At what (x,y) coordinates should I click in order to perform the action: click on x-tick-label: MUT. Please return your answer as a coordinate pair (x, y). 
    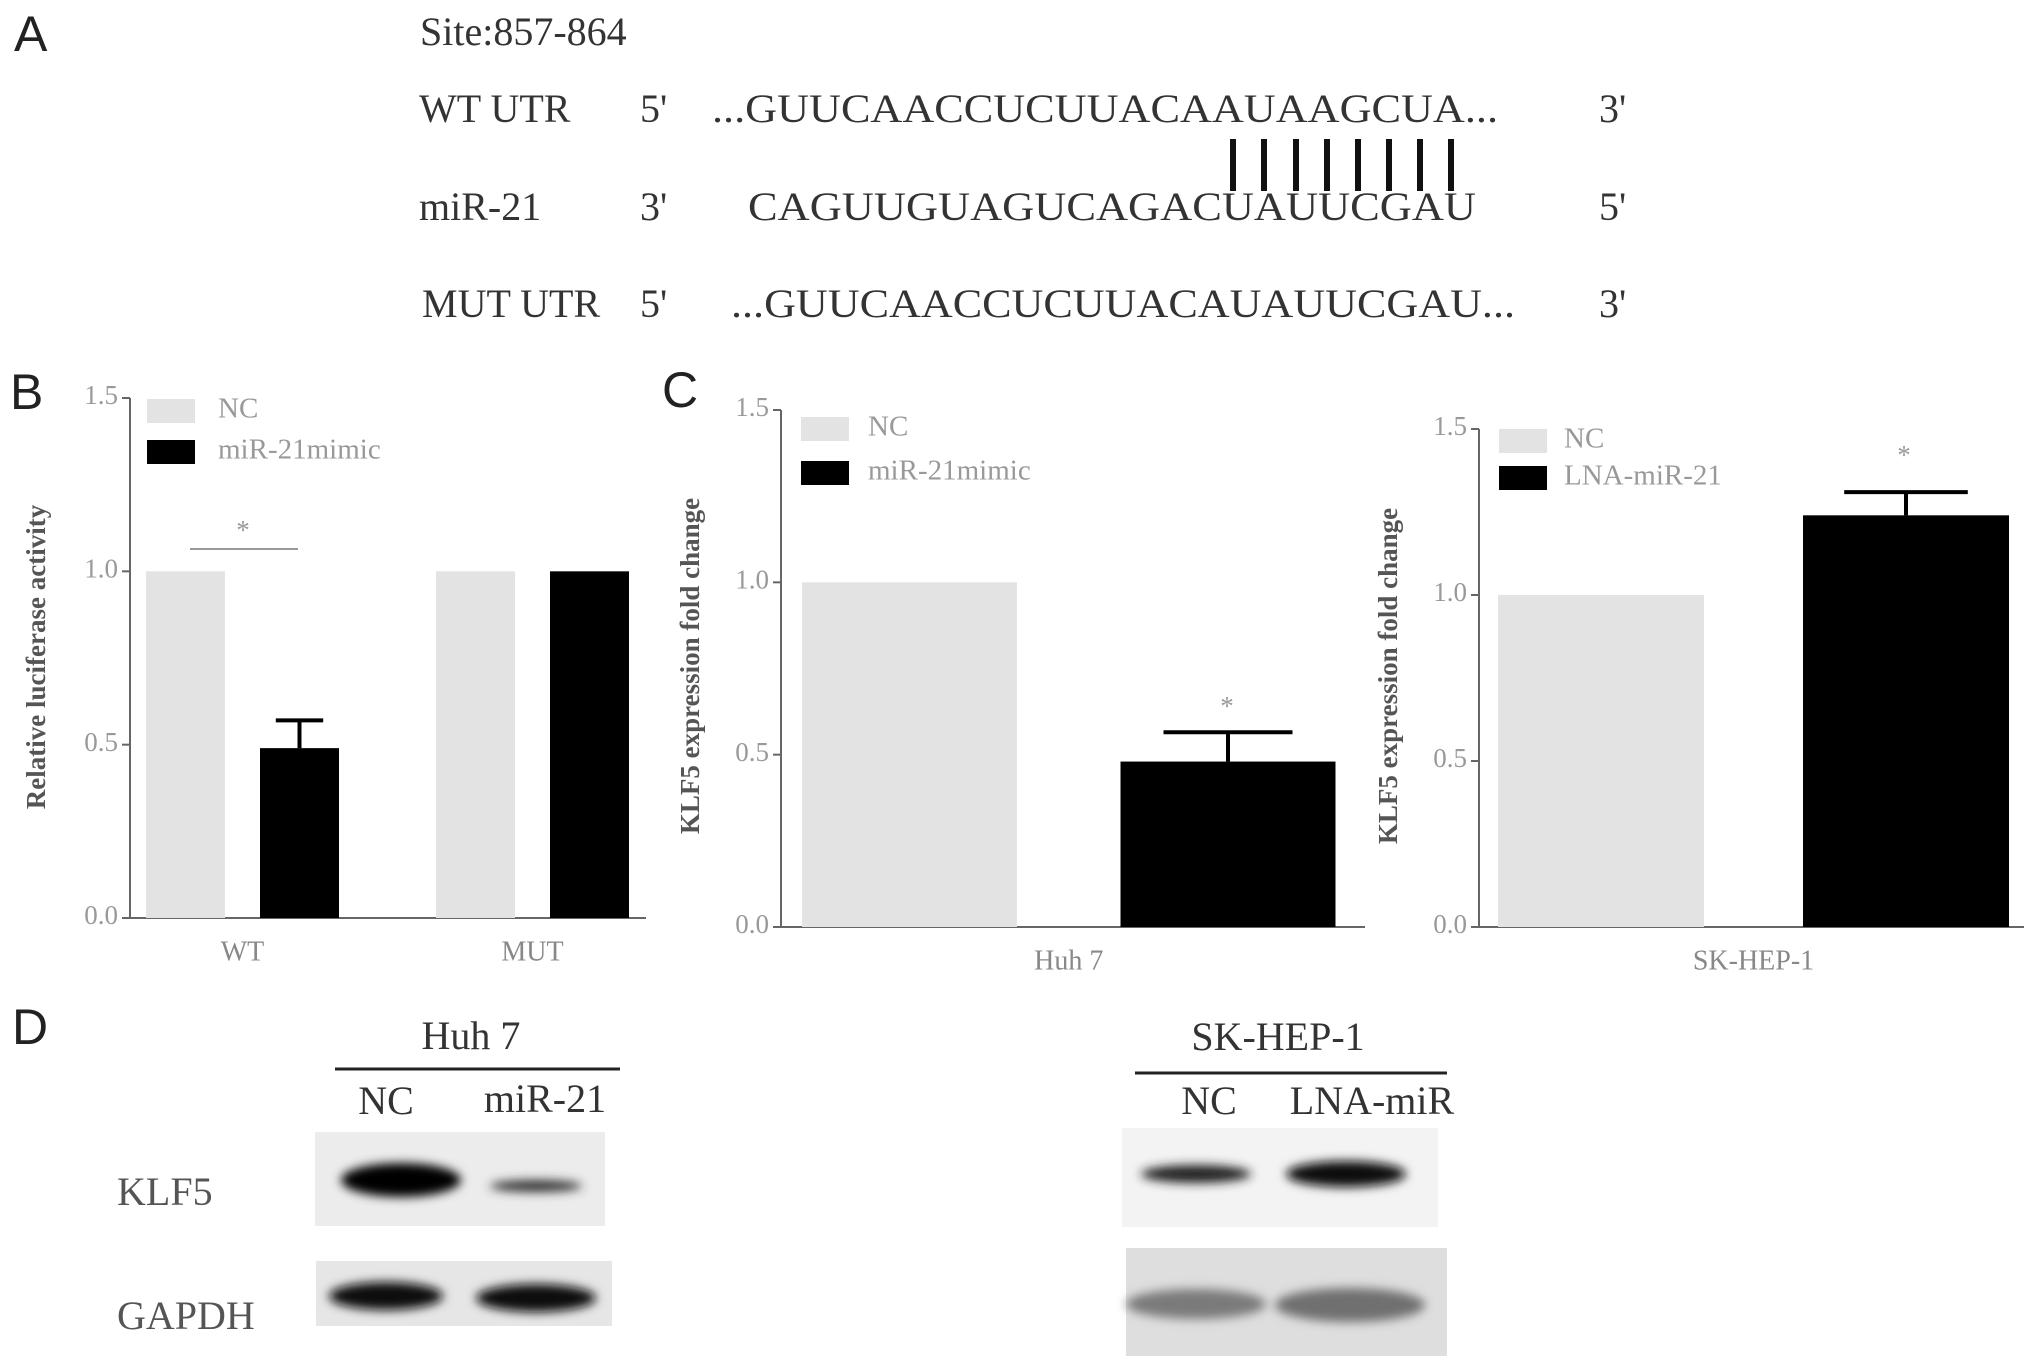
    Looking at the image, I should click on (532, 951).